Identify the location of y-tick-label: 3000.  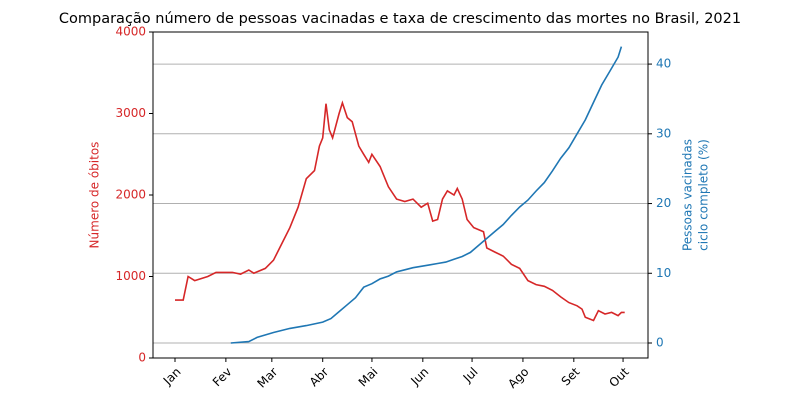
(130, 113).